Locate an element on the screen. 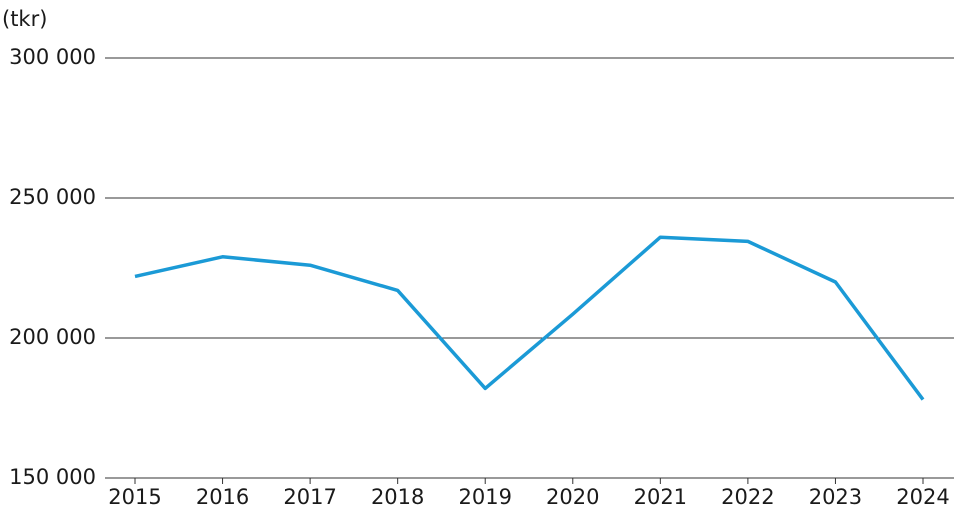 This screenshot has height=513, width=954. x-tick-label: 2016 is located at coordinates (222, 497).